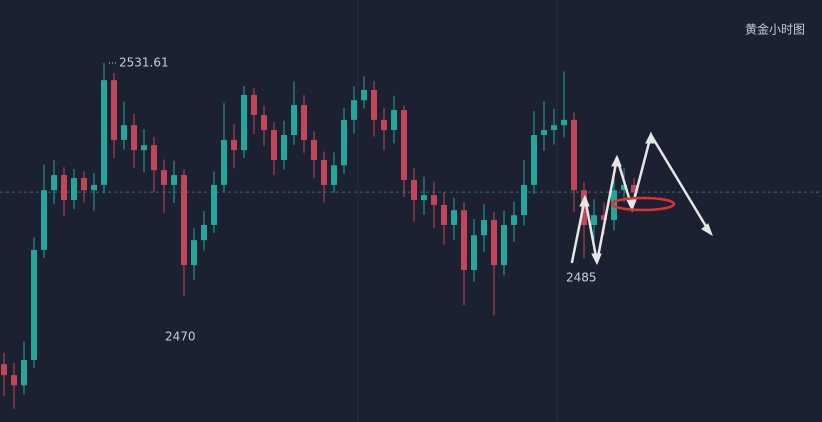  Describe the element at coordinates (581, 278) in the screenshot. I see `annotation: 2485` at that location.